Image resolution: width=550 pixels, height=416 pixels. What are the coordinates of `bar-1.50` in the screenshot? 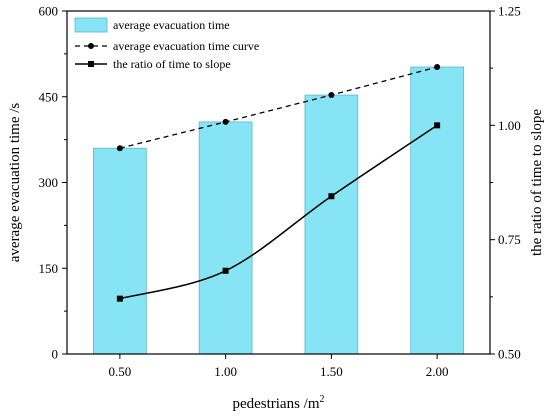 It's located at (331, 224).